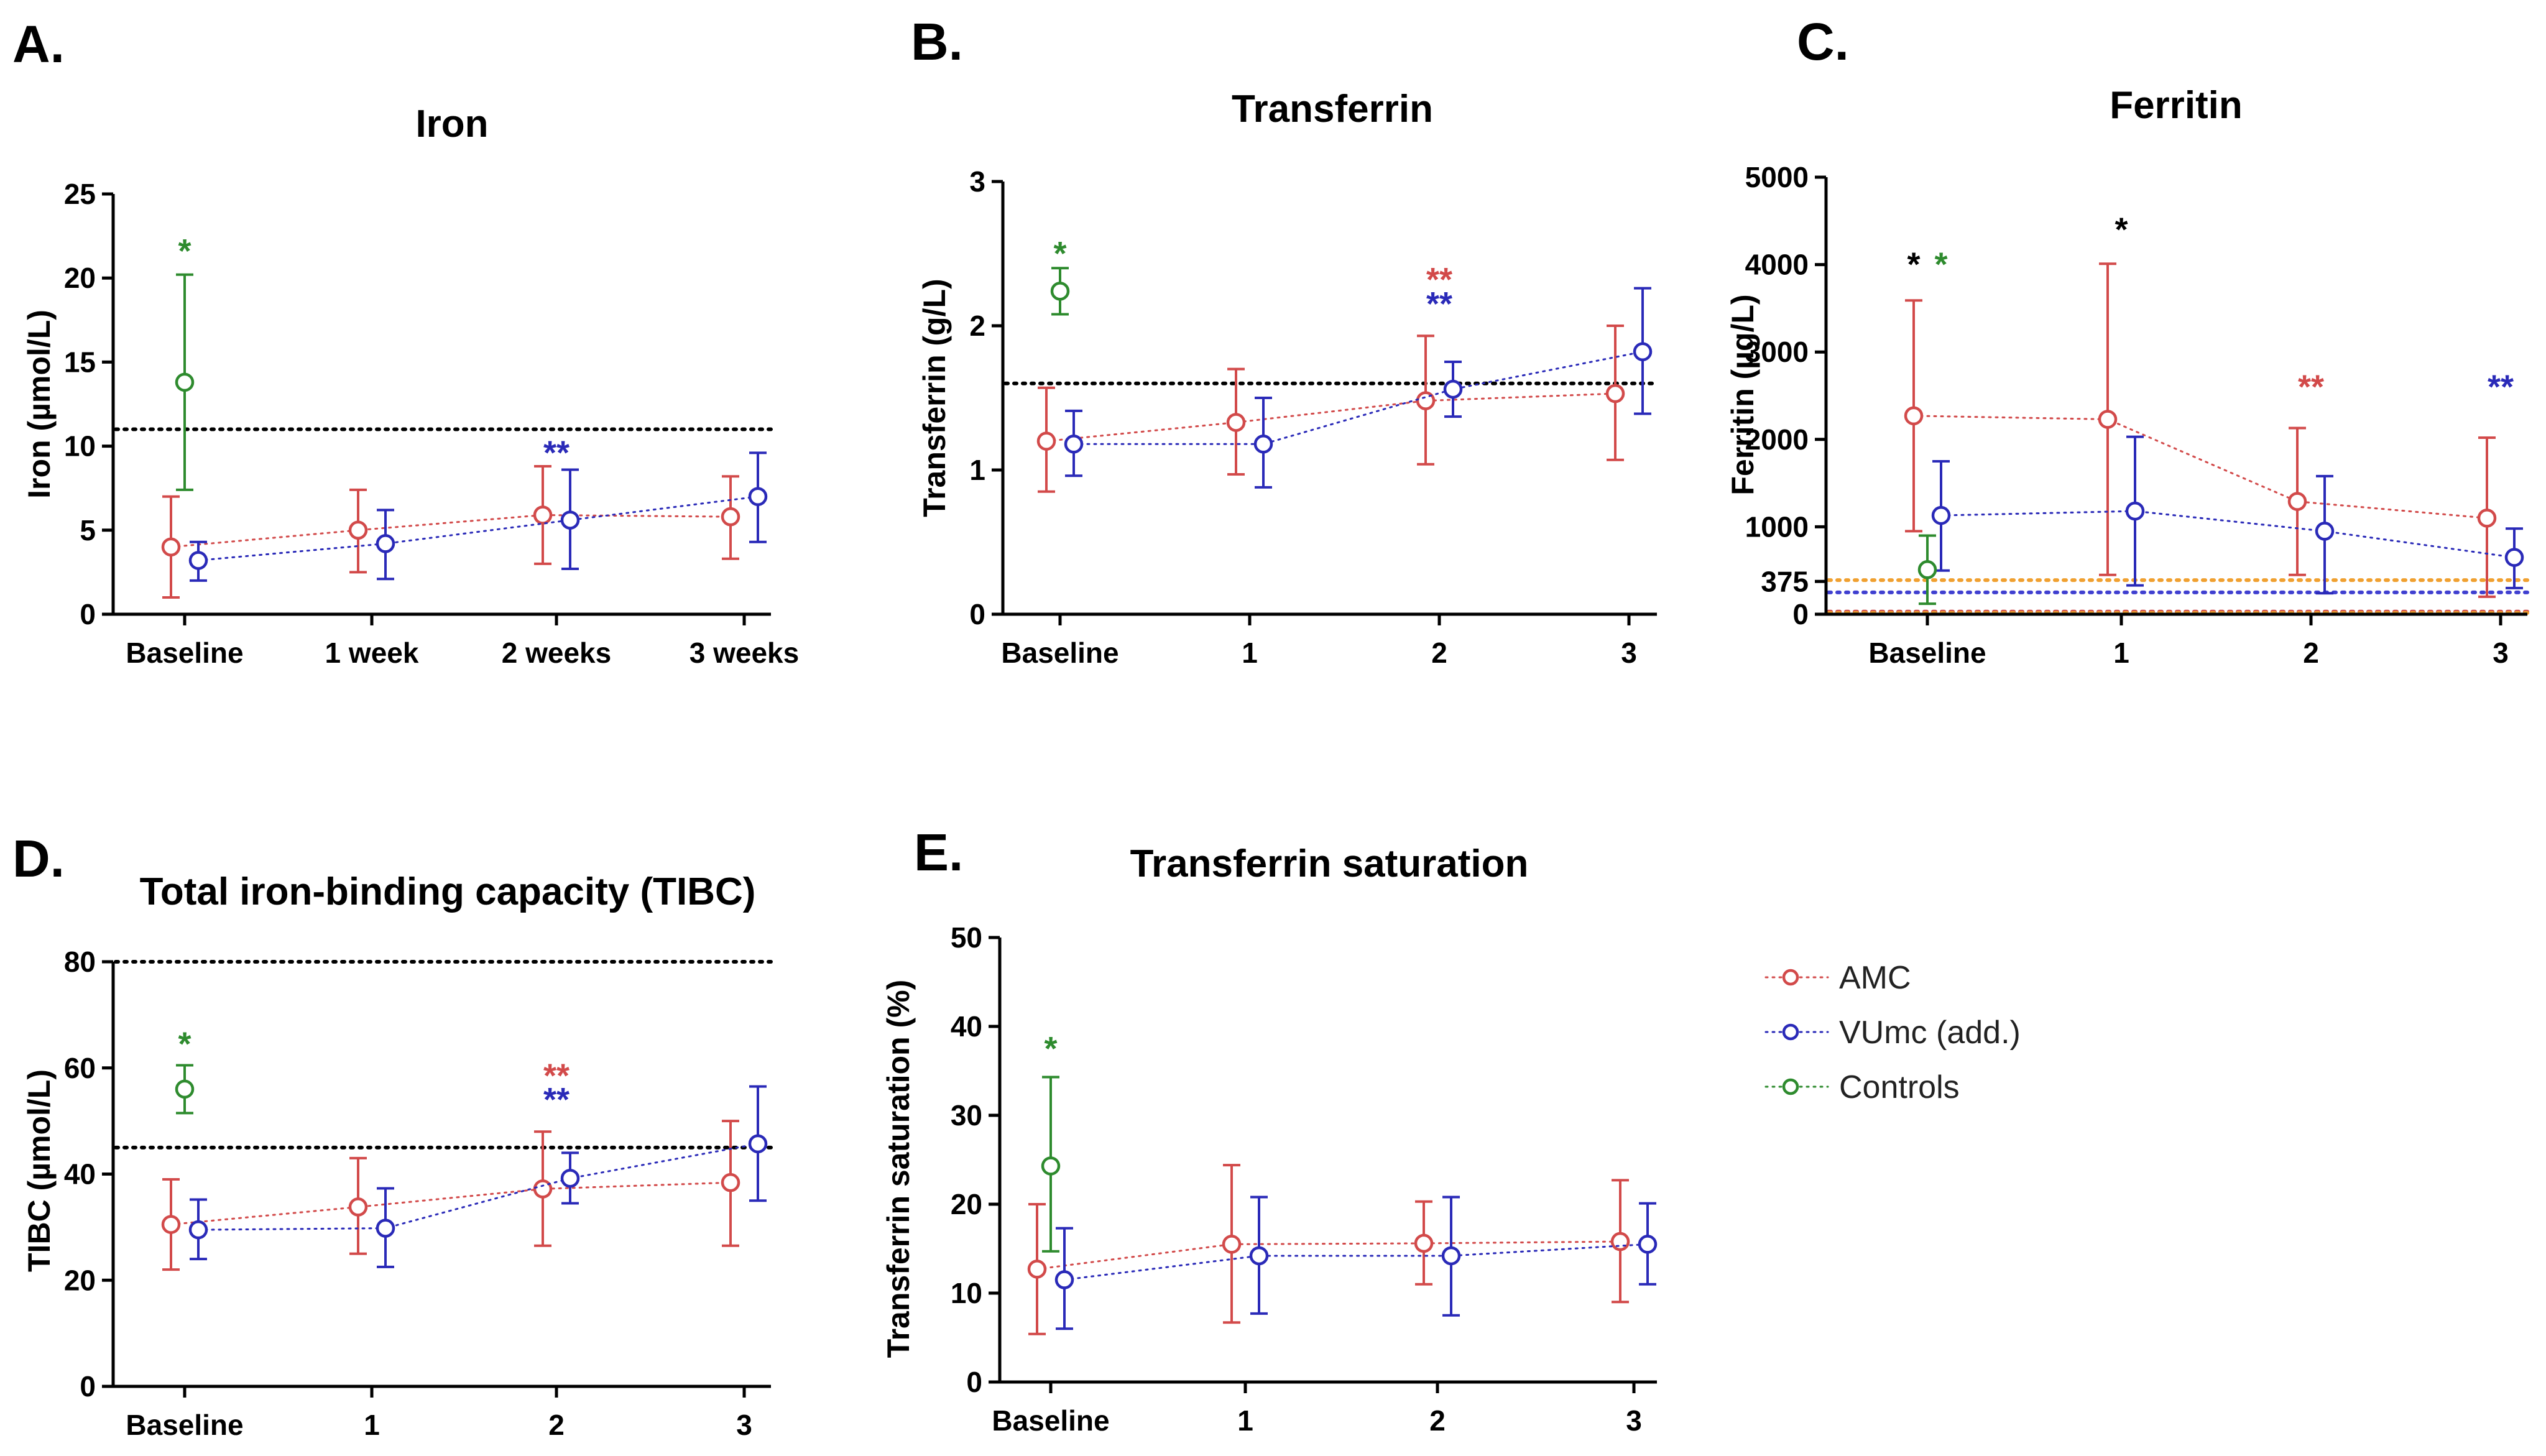 The height and width of the screenshot is (1456, 2546). Describe the element at coordinates (1941, 264) in the screenshot. I see `significance-marker-ferritin: *` at that location.